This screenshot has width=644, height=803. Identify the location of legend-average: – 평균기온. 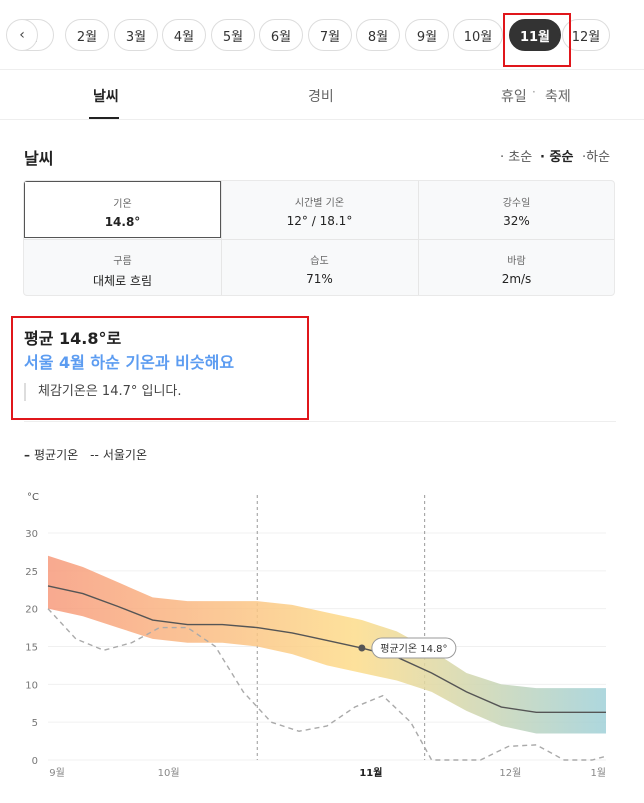
(51, 455).